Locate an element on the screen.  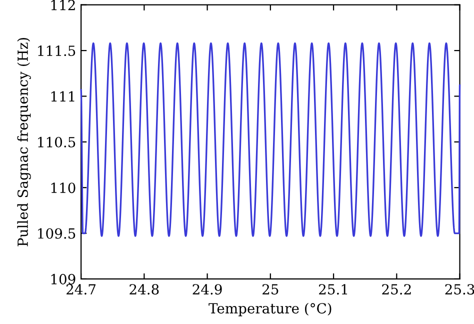
y-tick-label: 111.5 is located at coordinates (57, 51).